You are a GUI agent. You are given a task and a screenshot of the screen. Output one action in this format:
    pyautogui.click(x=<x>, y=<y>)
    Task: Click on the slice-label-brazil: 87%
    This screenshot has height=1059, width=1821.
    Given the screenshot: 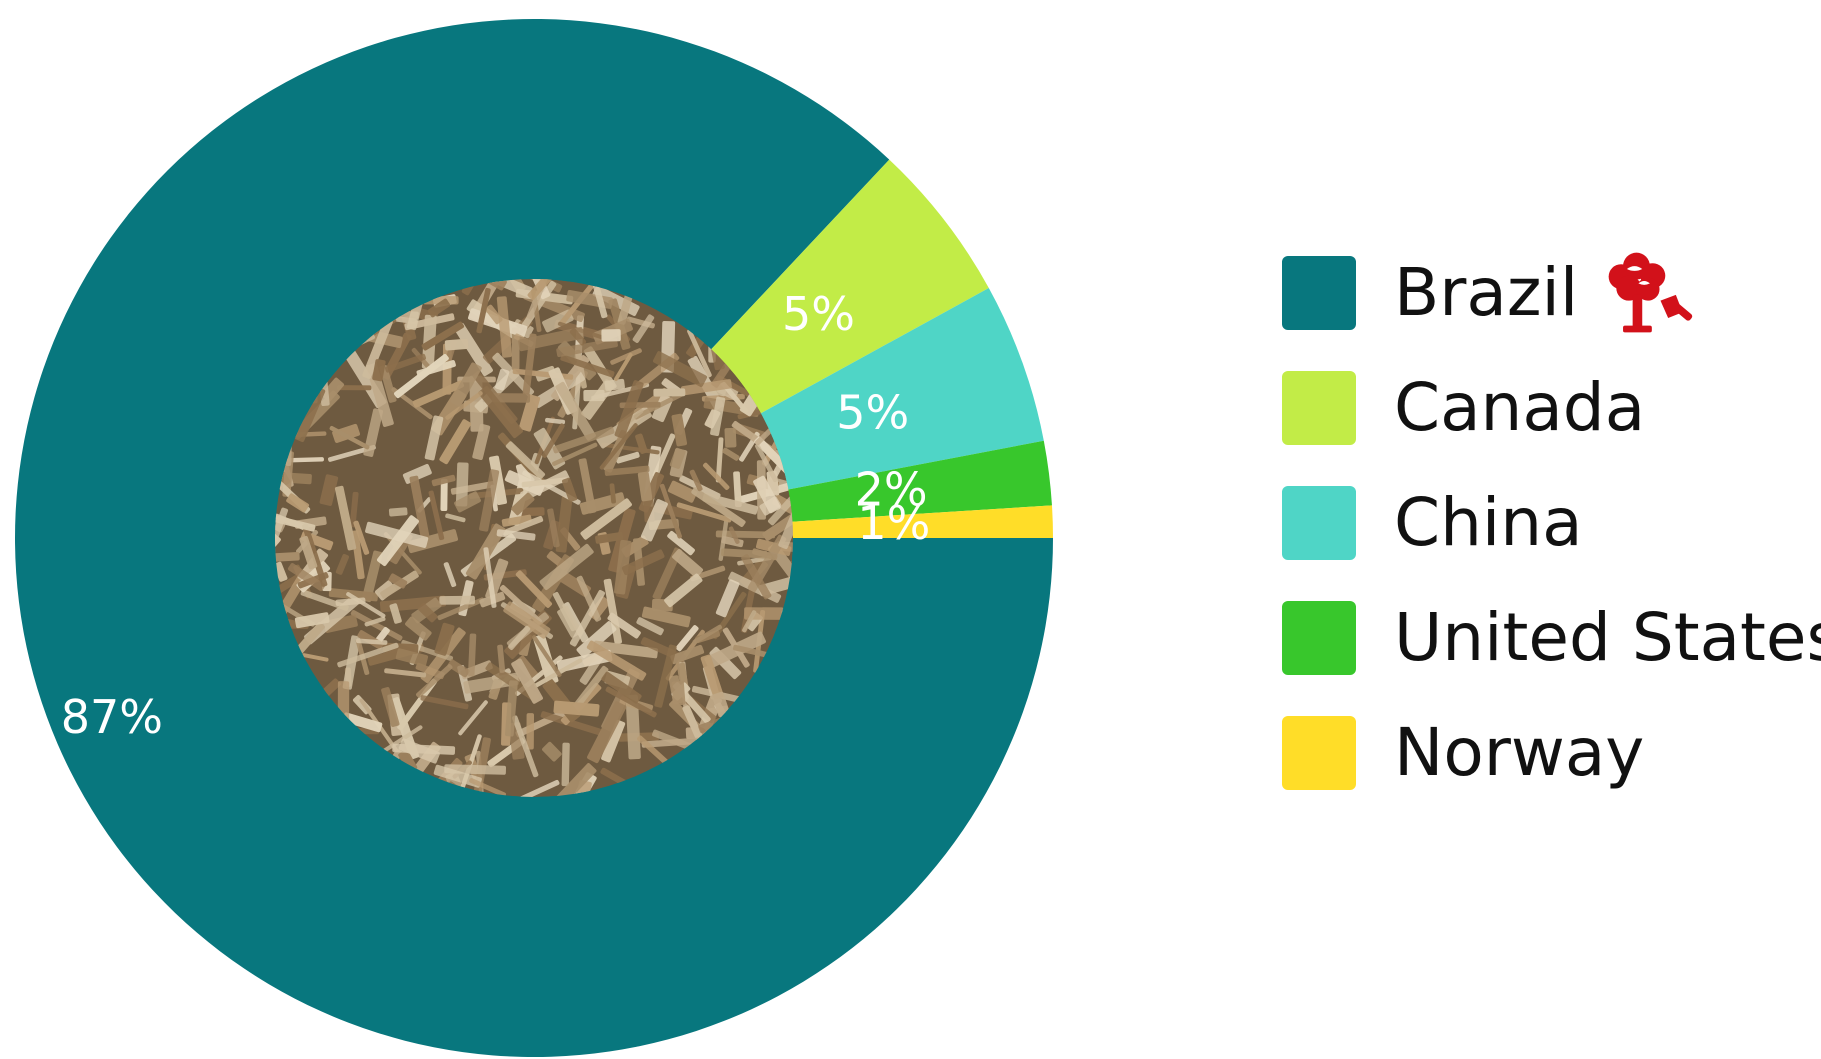 What is the action you would take?
    pyautogui.click(x=112, y=717)
    